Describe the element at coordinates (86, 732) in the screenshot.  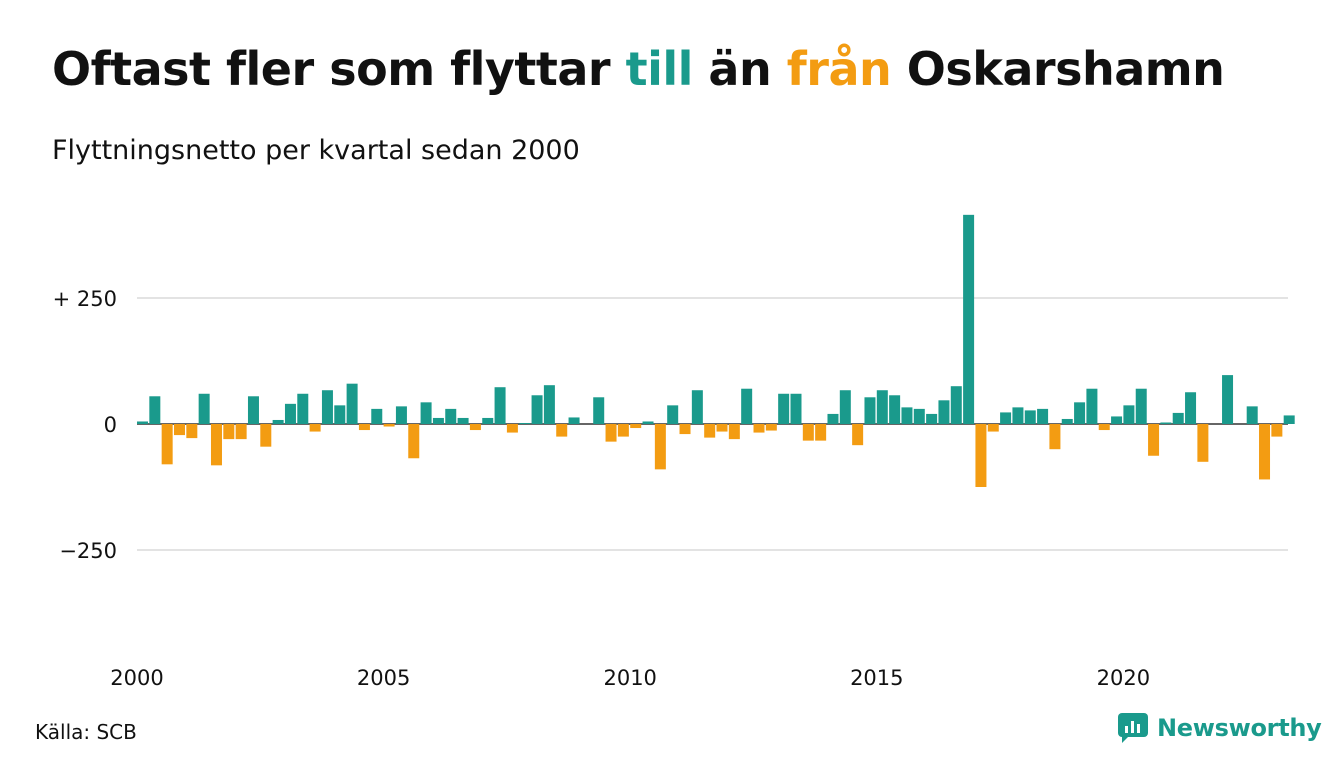
I see `source-label: Källa: SCB` at that location.